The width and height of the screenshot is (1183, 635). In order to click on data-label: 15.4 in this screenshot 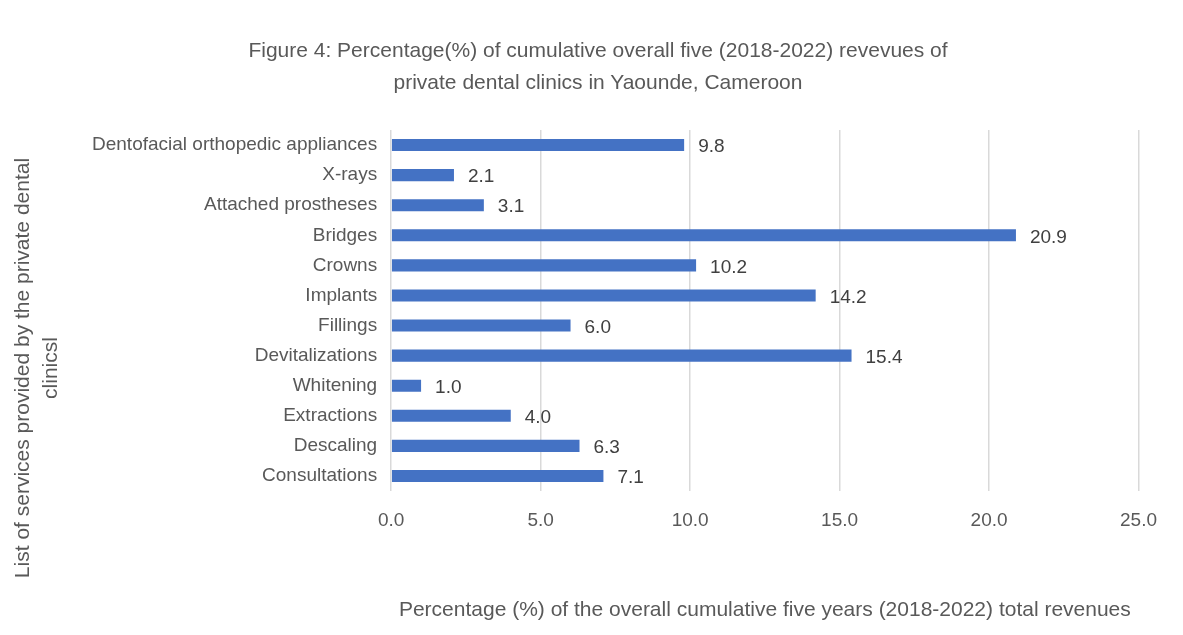, I will do `click(884, 356)`.